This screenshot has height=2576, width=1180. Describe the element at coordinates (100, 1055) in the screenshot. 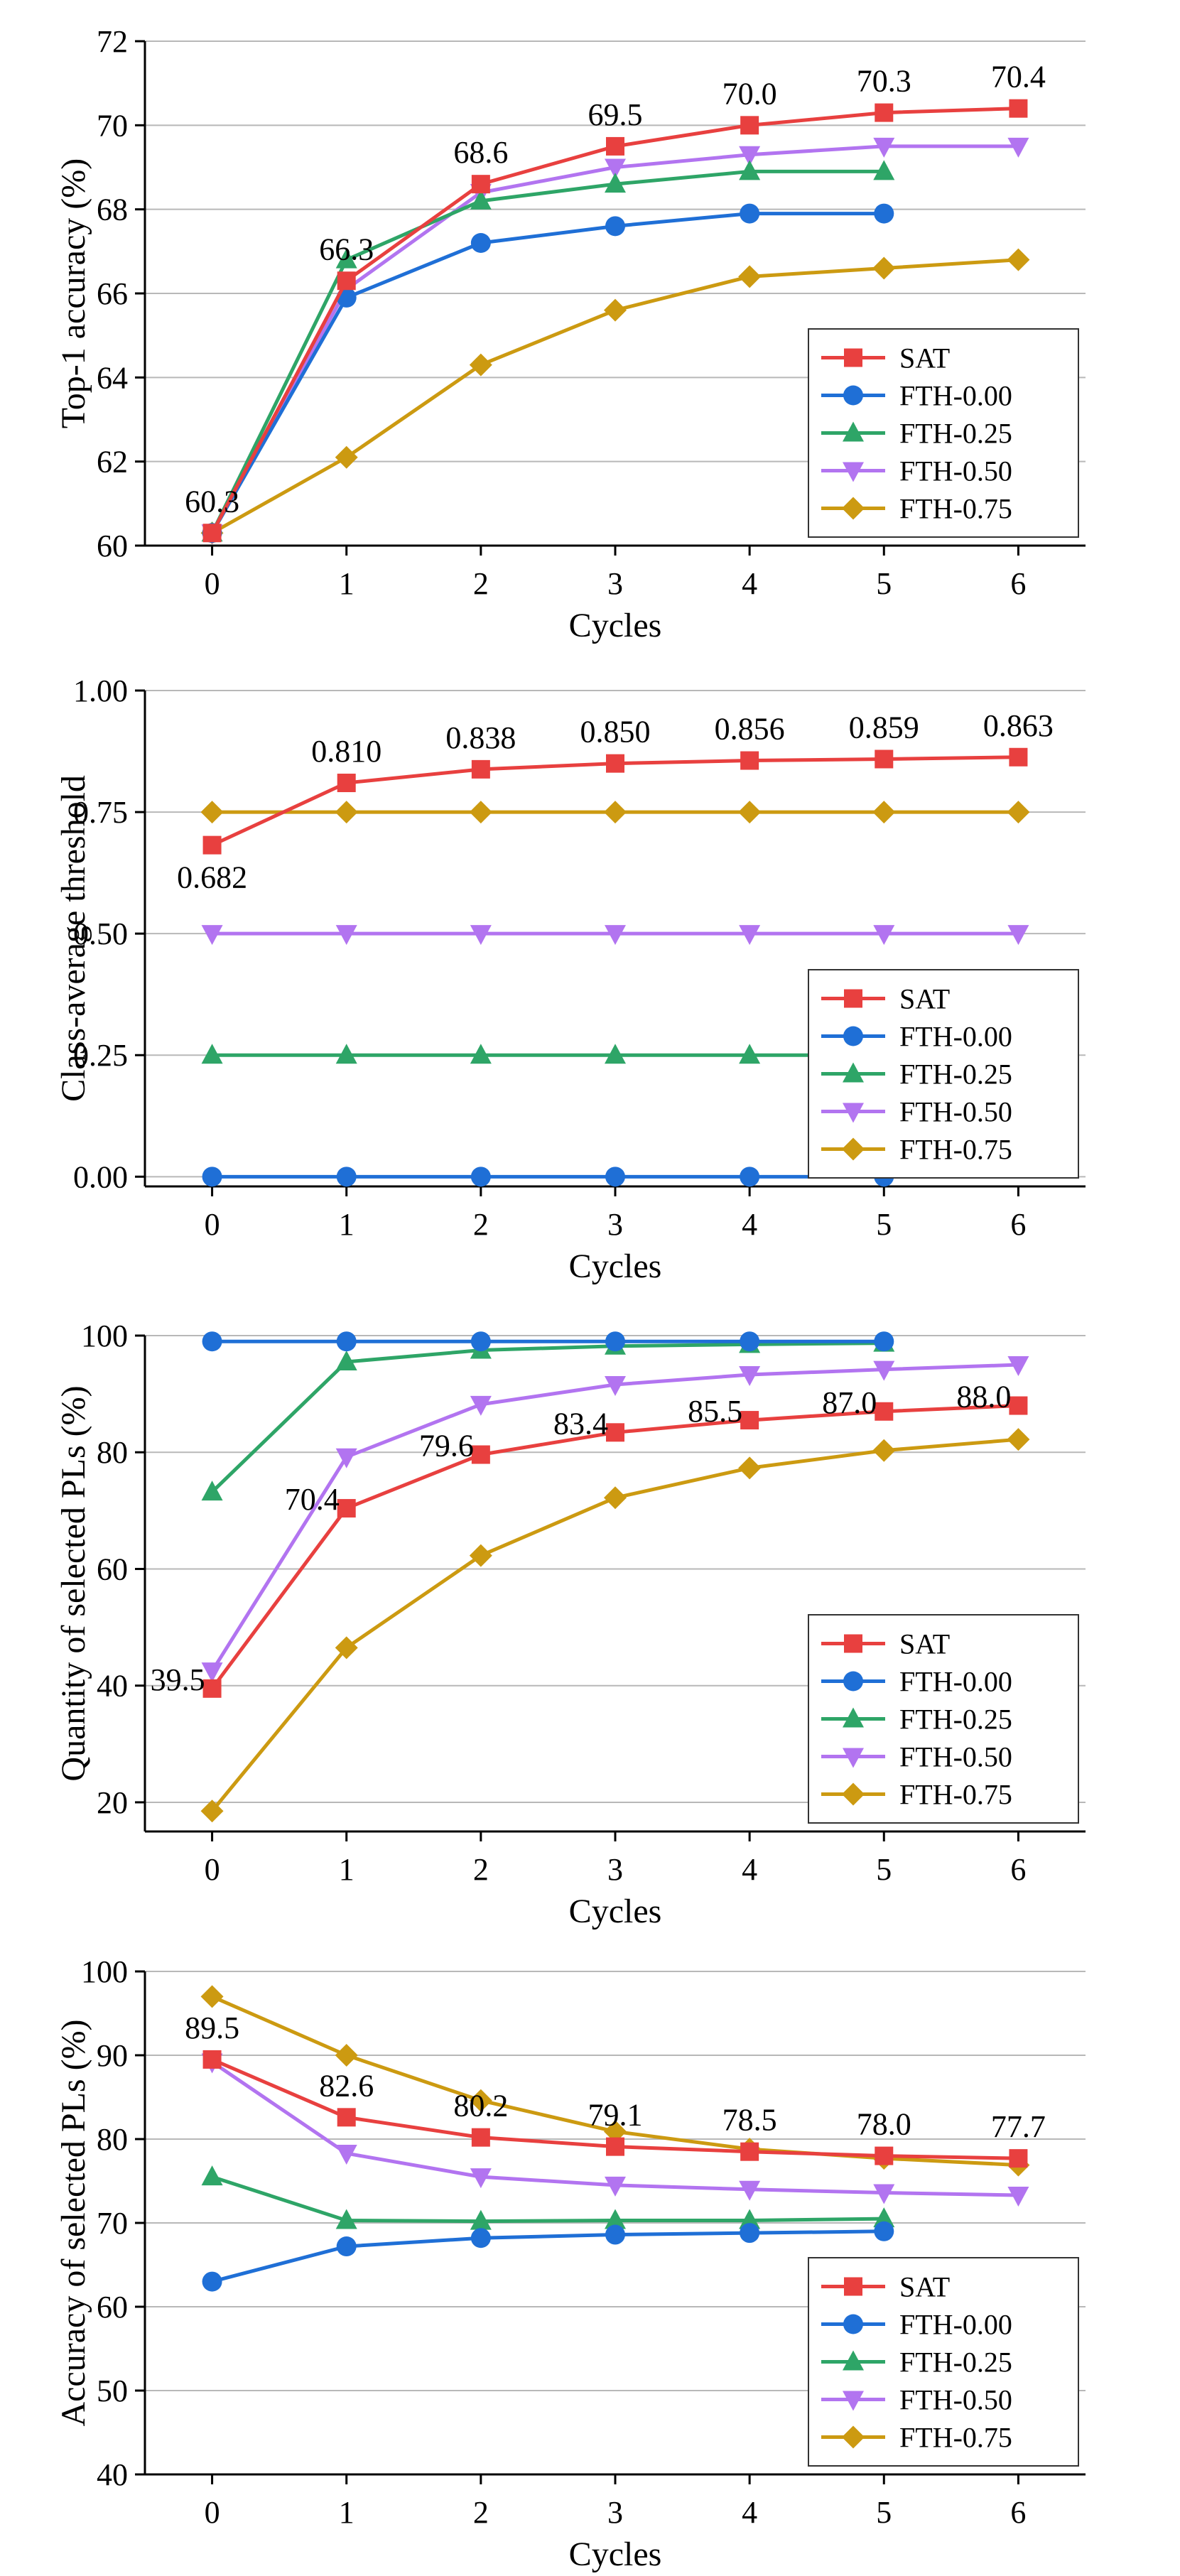

I see `y-tick-label: 0.25` at that location.